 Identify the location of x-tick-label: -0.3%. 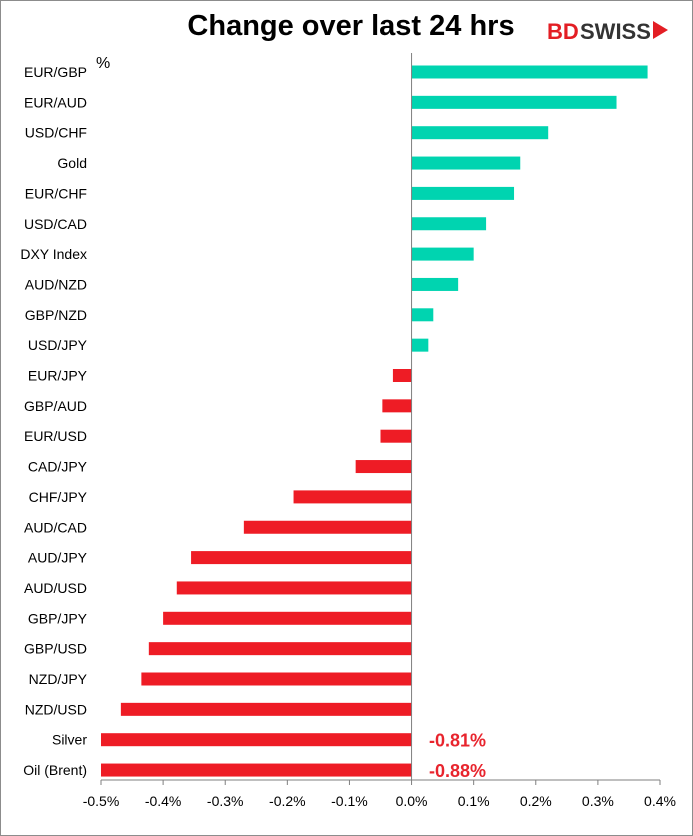
(225, 801).